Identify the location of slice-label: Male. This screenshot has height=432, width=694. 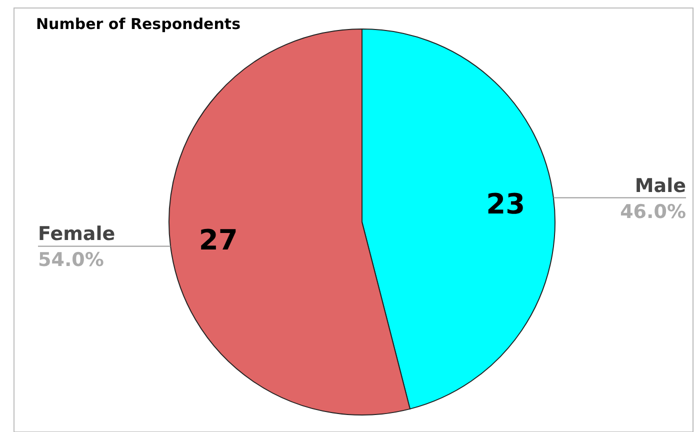
(660, 185).